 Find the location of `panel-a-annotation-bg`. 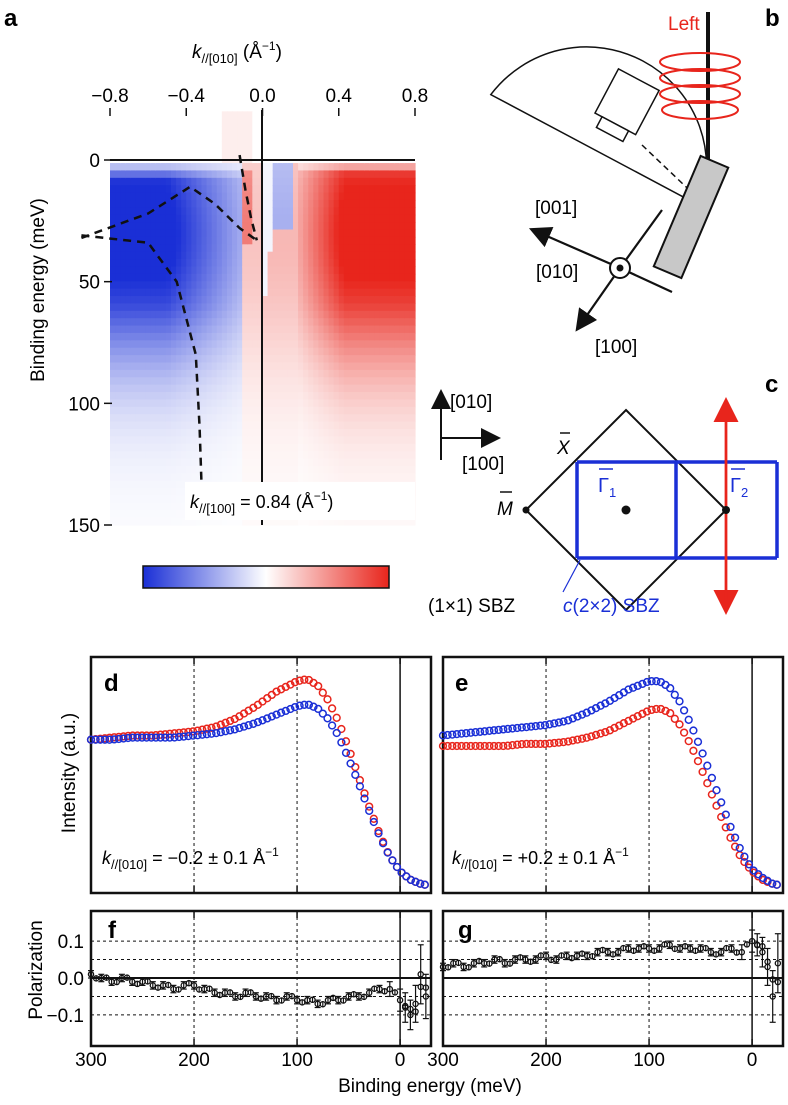

panel-a-annotation-bg is located at coordinates (300, 501).